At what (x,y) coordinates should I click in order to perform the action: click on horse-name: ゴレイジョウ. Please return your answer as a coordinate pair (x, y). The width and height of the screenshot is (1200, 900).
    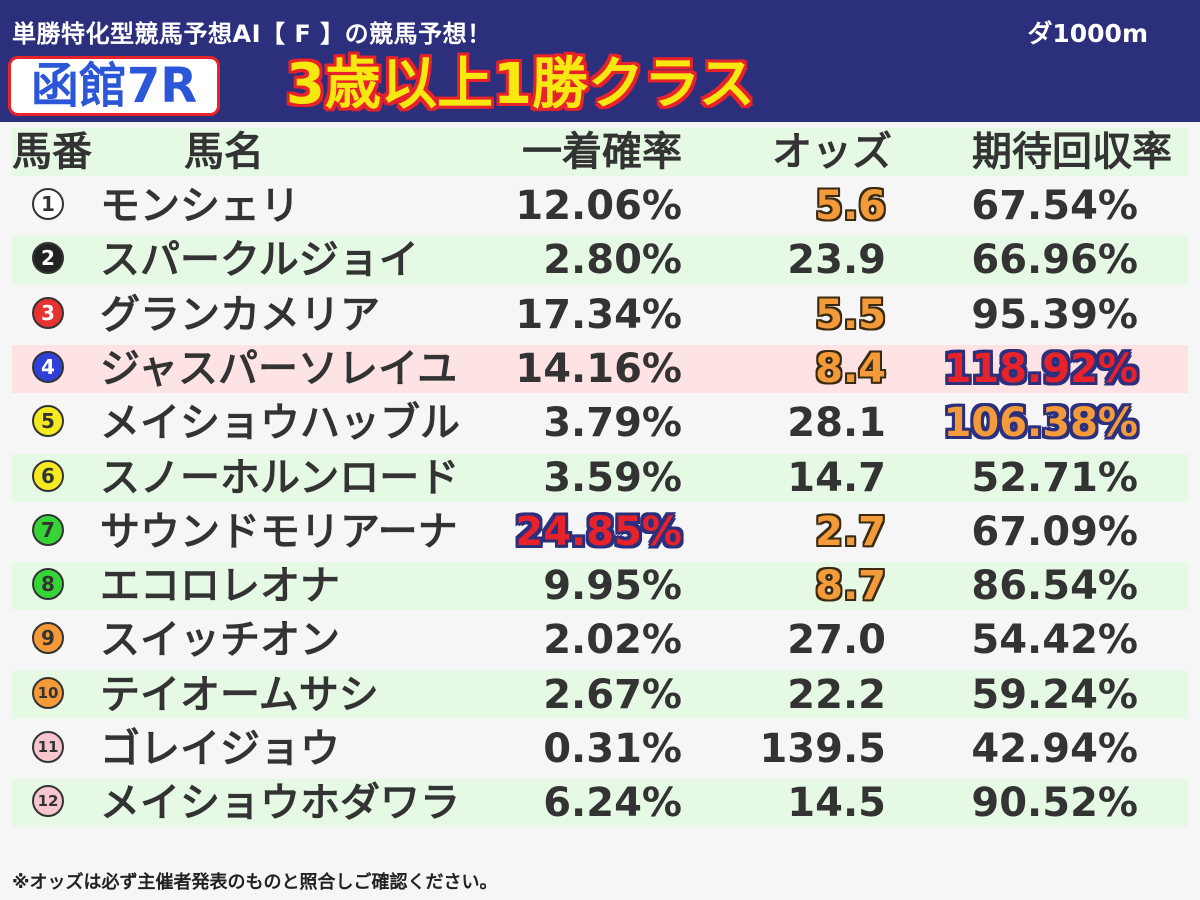
    Looking at the image, I should click on (220, 749).